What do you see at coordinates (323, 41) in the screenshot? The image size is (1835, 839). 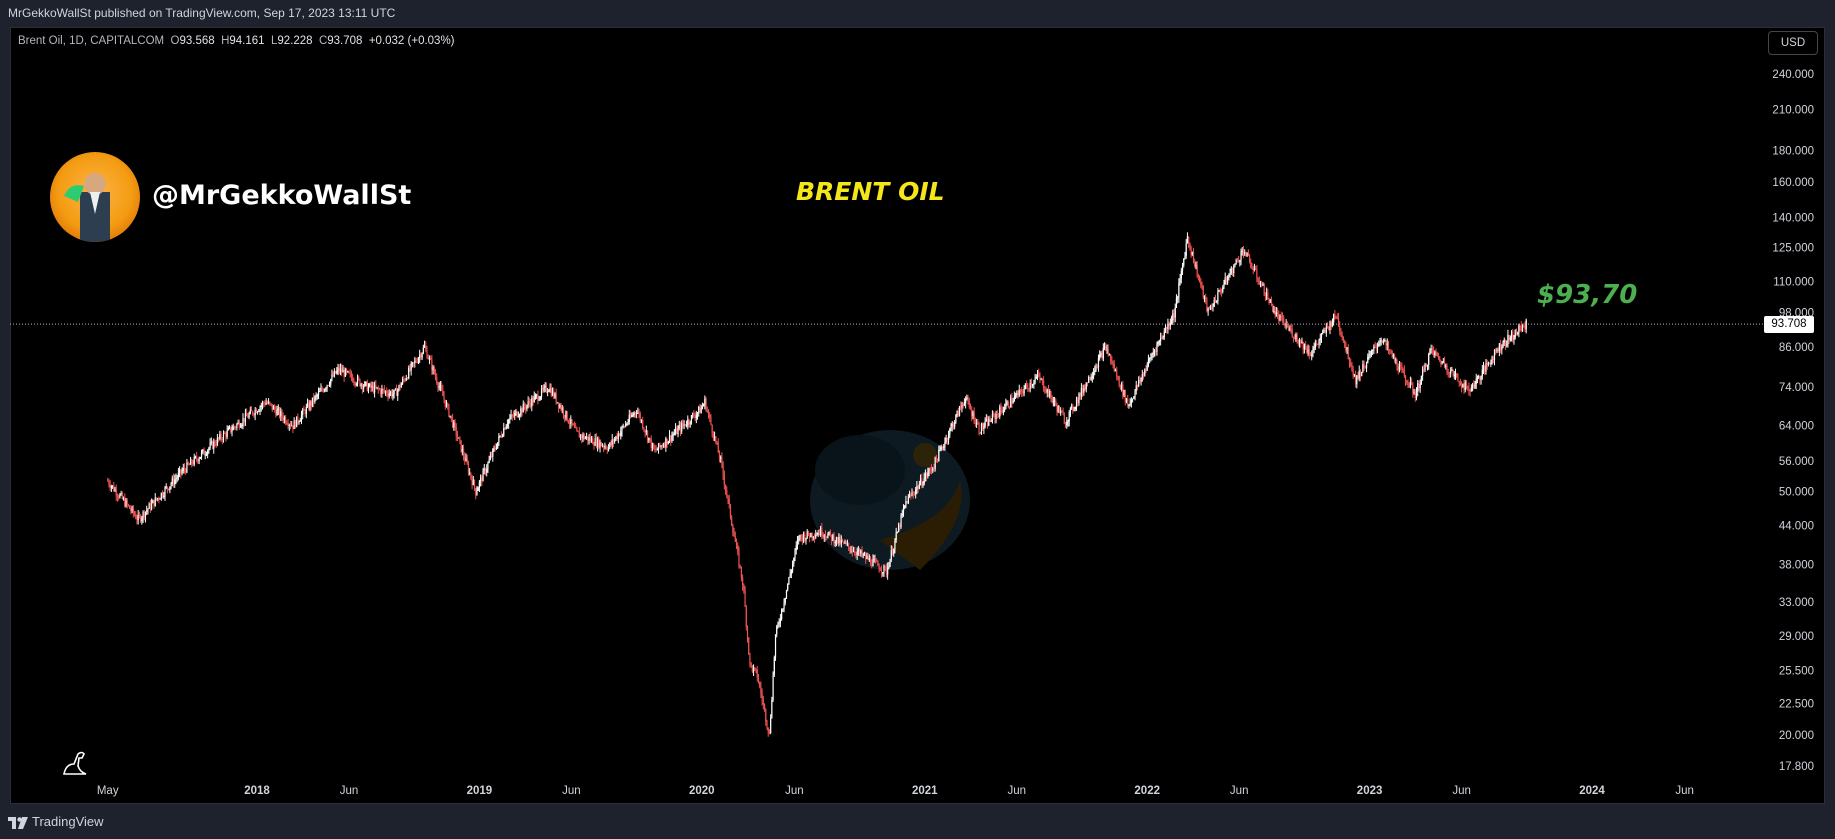 I see `close-label: C` at bounding box center [323, 41].